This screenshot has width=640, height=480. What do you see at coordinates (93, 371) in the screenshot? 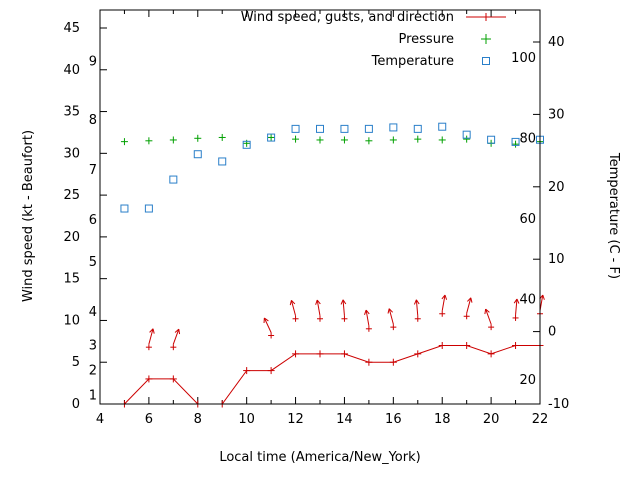
I see `svg-text: 2` at bounding box center [93, 371].